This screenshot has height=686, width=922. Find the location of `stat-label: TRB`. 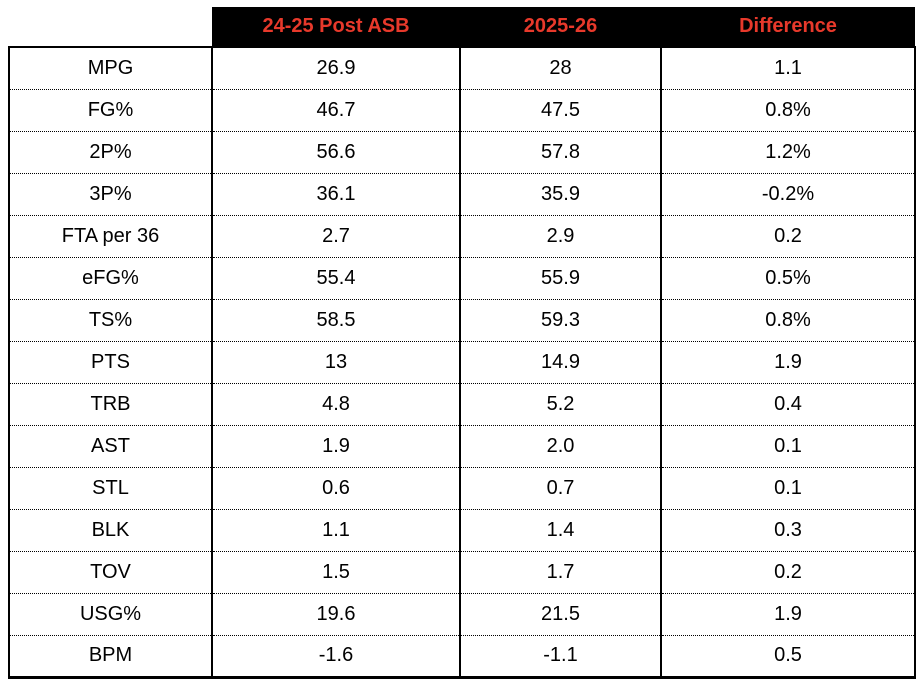

stat-label: TRB is located at coordinates (110, 404).